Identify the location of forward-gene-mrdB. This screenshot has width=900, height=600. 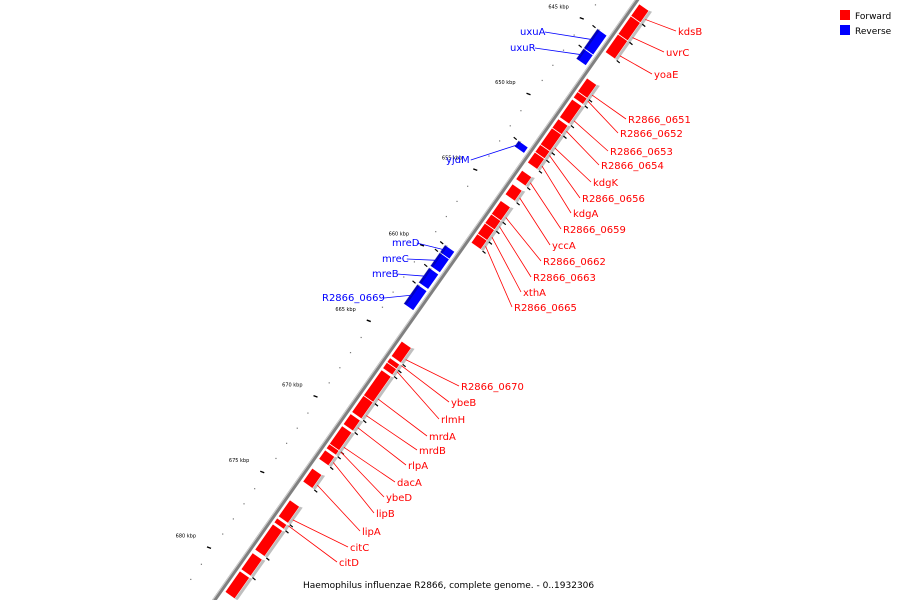
(362, 407).